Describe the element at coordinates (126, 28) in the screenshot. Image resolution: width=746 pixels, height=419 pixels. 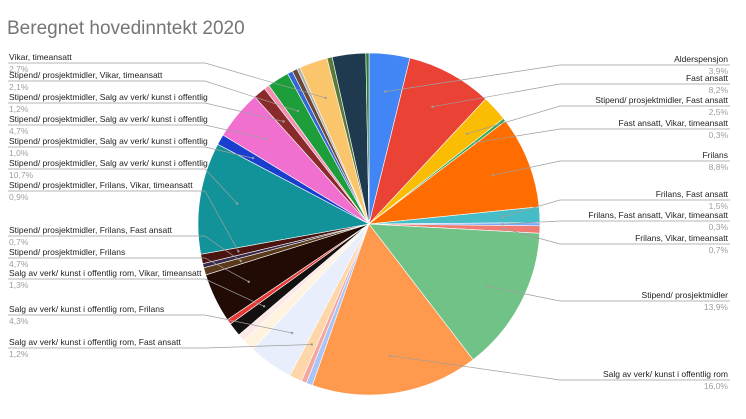
I see `chart-title: Beregnet hovedinntekt 2020` at that location.